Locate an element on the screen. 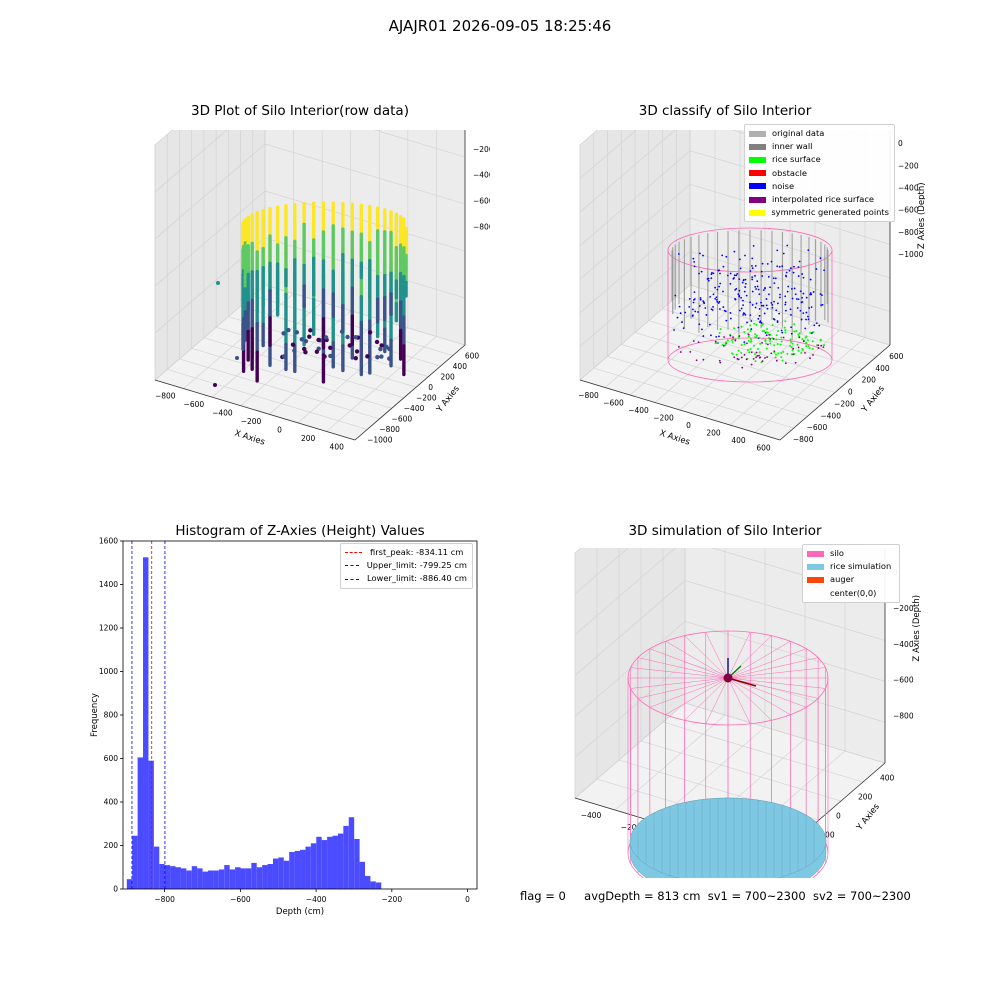  x-tick-label: 200 is located at coordinates (713, 432).